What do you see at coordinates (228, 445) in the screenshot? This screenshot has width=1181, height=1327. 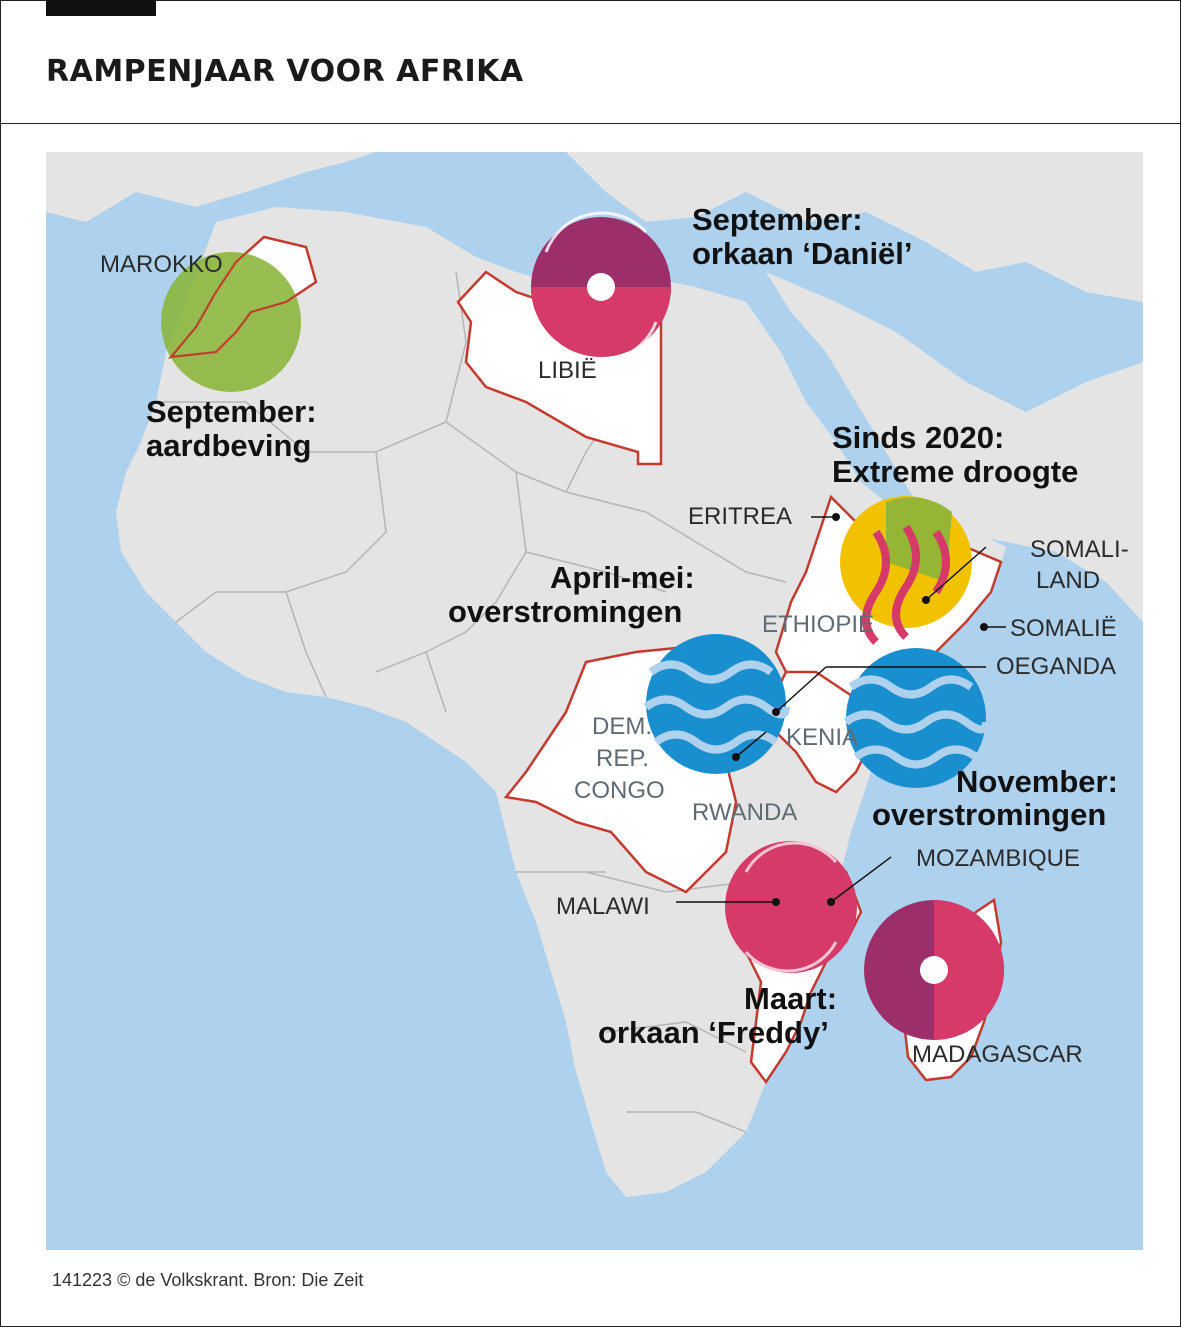 I see `event-marokko-line2: aardbeving` at bounding box center [228, 445].